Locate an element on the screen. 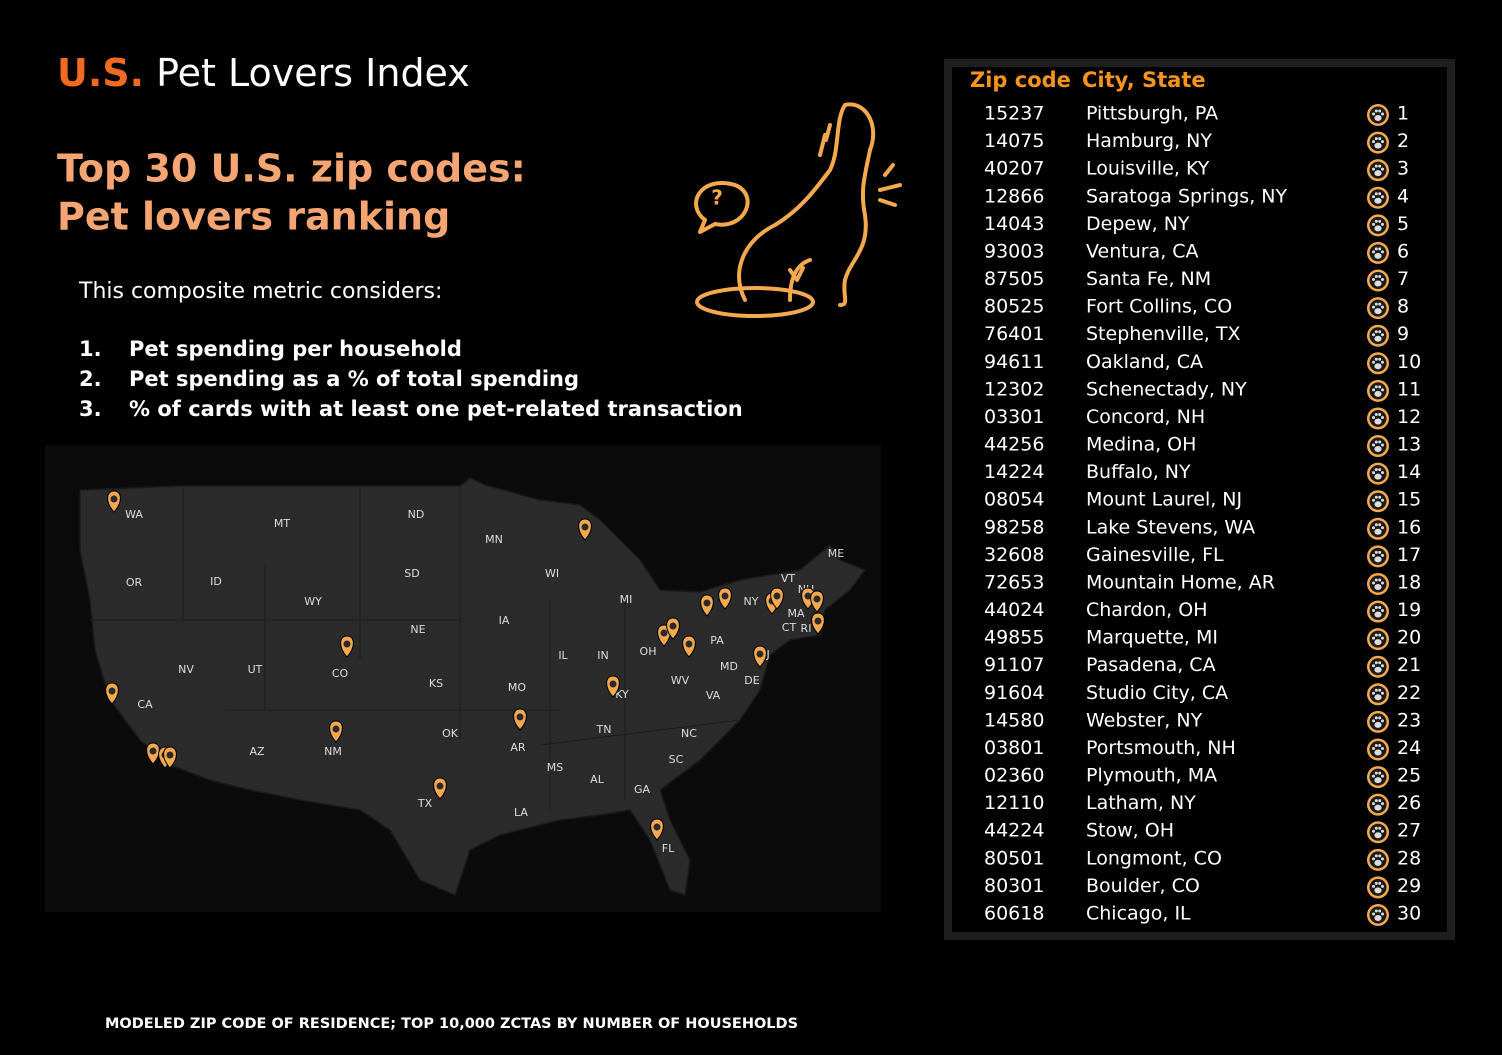  state-label: NM is located at coordinates (333, 751).